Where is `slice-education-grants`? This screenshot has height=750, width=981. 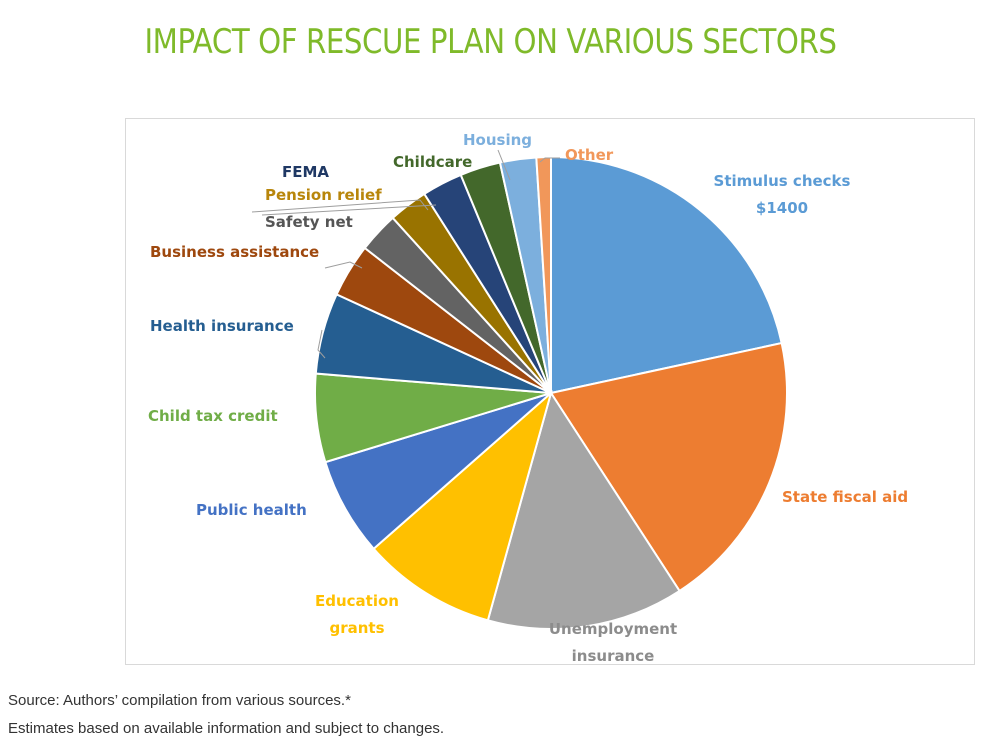 slice-education-grants is located at coordinates (462, 506).